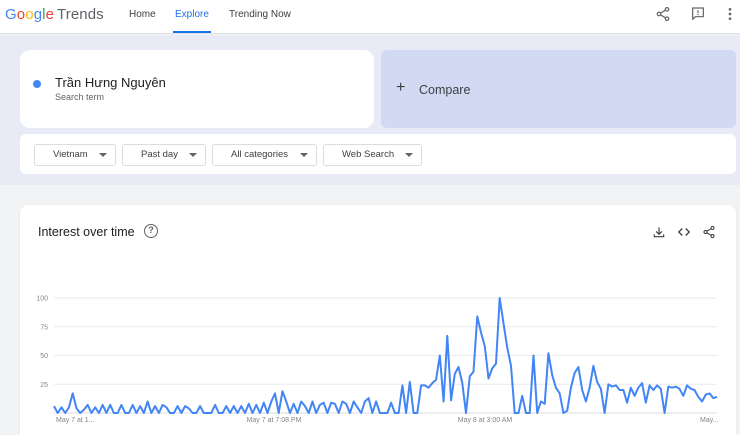 The width and height of the screenshot is (740, 435). Describe the element at coordinates (54, 14) in the screenshot. I see `google-trends-logo: Google Trends` at that location.